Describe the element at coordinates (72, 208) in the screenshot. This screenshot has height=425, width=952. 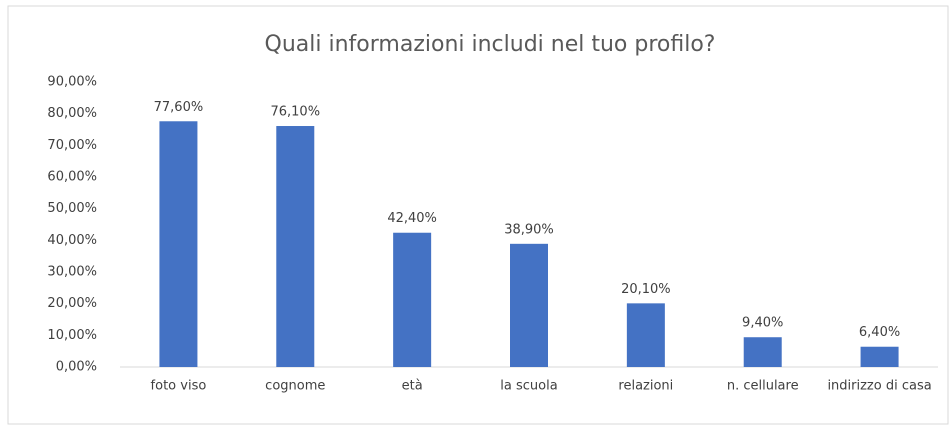
I see `y-tick-label: 50,00%` at that location.